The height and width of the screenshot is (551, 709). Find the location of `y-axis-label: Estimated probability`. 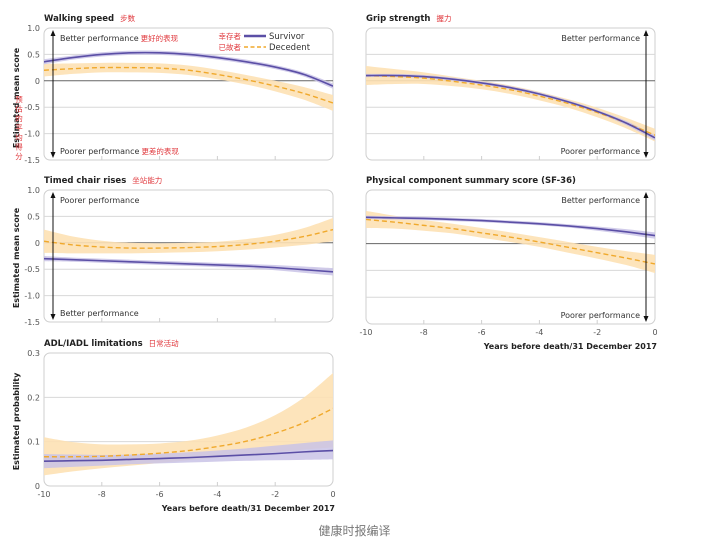

y-axis-label: Estimated probability is located at coordinates (16, 421).